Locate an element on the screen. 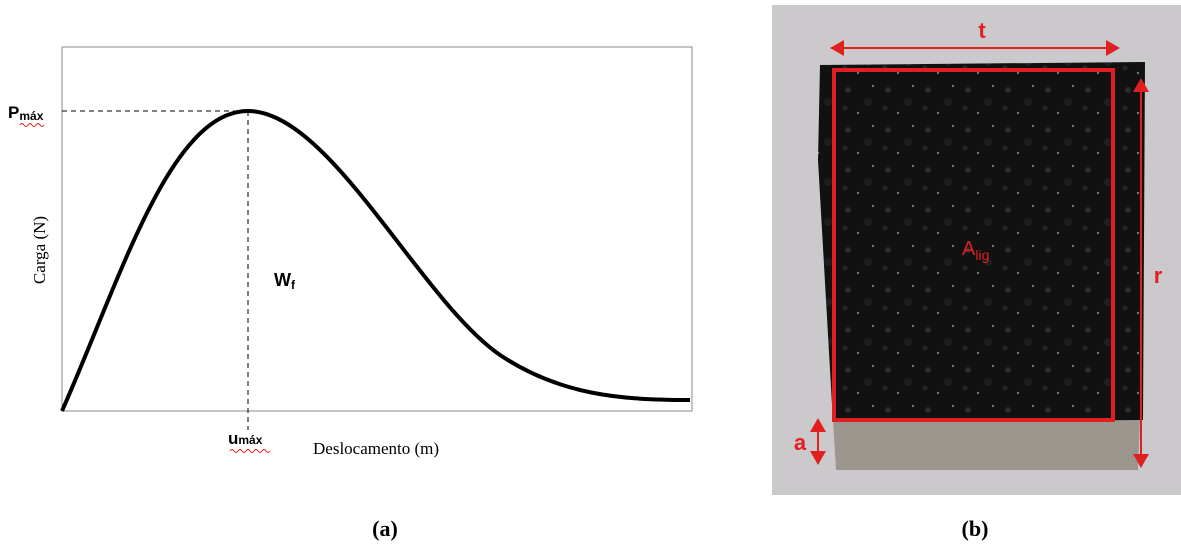 The image size is (1181, 548). notch-label: a is located at coordinates (800, 442).